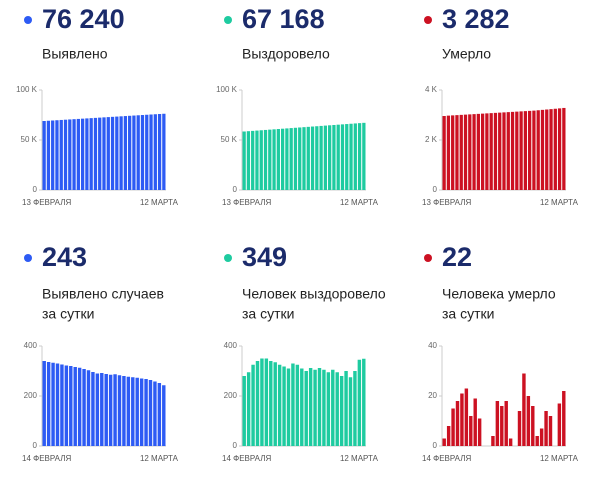 Image resolution: width=600 pixels, height=480 pixels. I want to click on metric-label: Выздоровело, so click(286, 54).